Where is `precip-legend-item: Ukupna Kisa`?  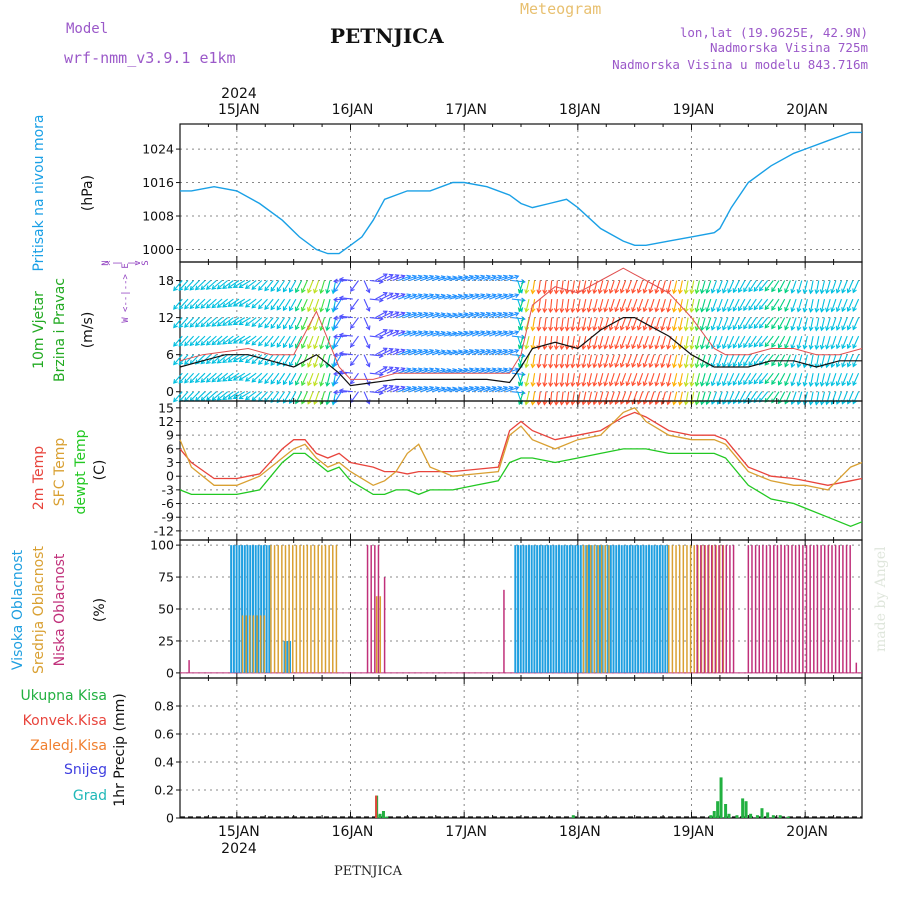 precip-legend-item: Ukupna Kisa is located at coordinates (63, 696).